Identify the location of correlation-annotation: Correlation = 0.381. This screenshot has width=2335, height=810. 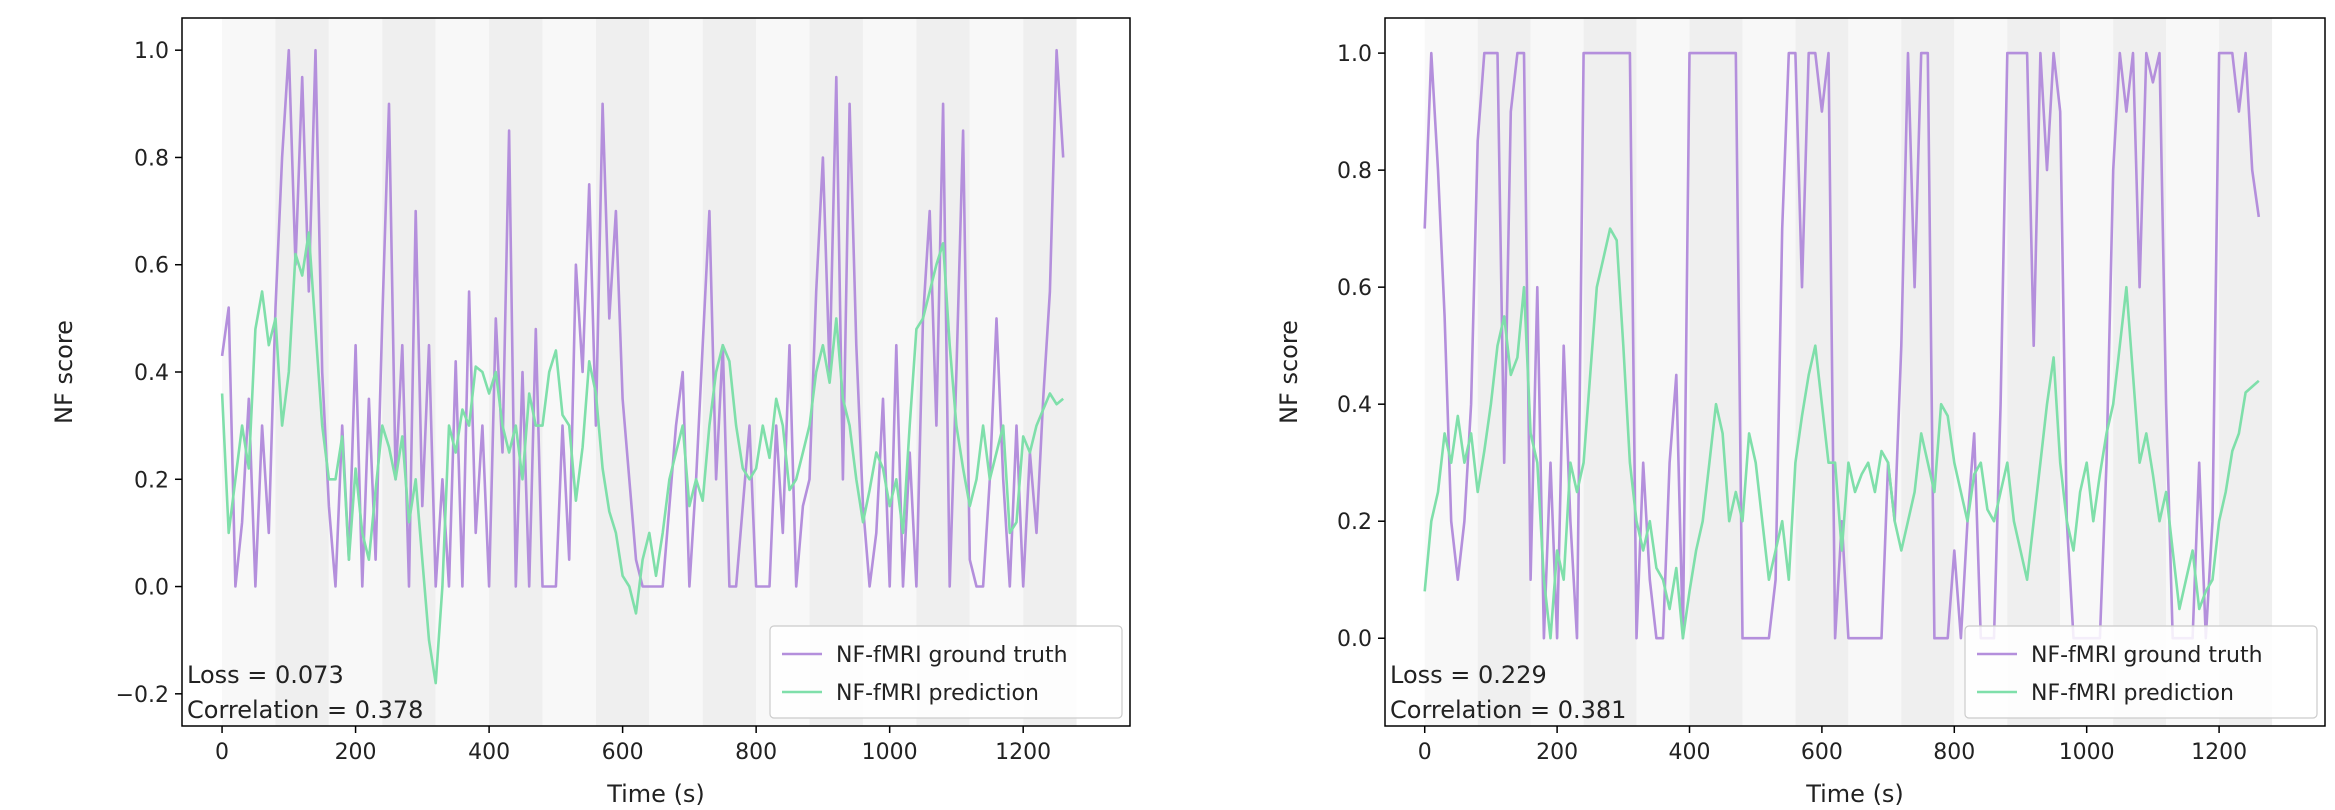
(1508, 710).